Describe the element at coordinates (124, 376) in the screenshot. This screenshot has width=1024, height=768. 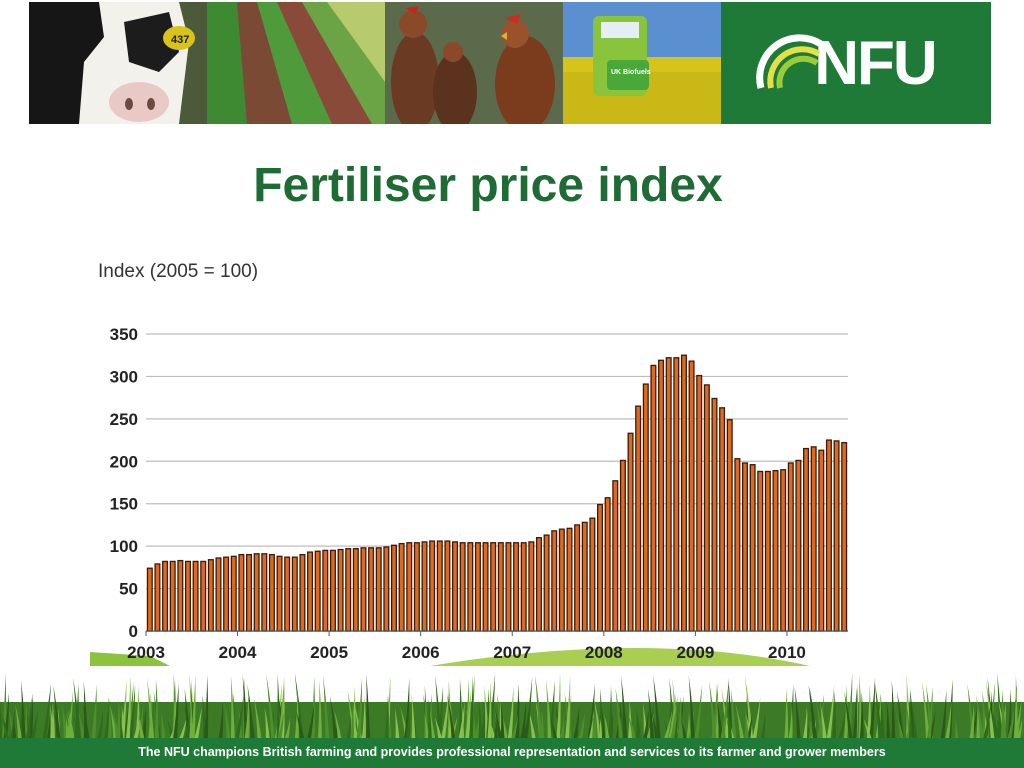
I see `y-tick-label: 300` at that location.